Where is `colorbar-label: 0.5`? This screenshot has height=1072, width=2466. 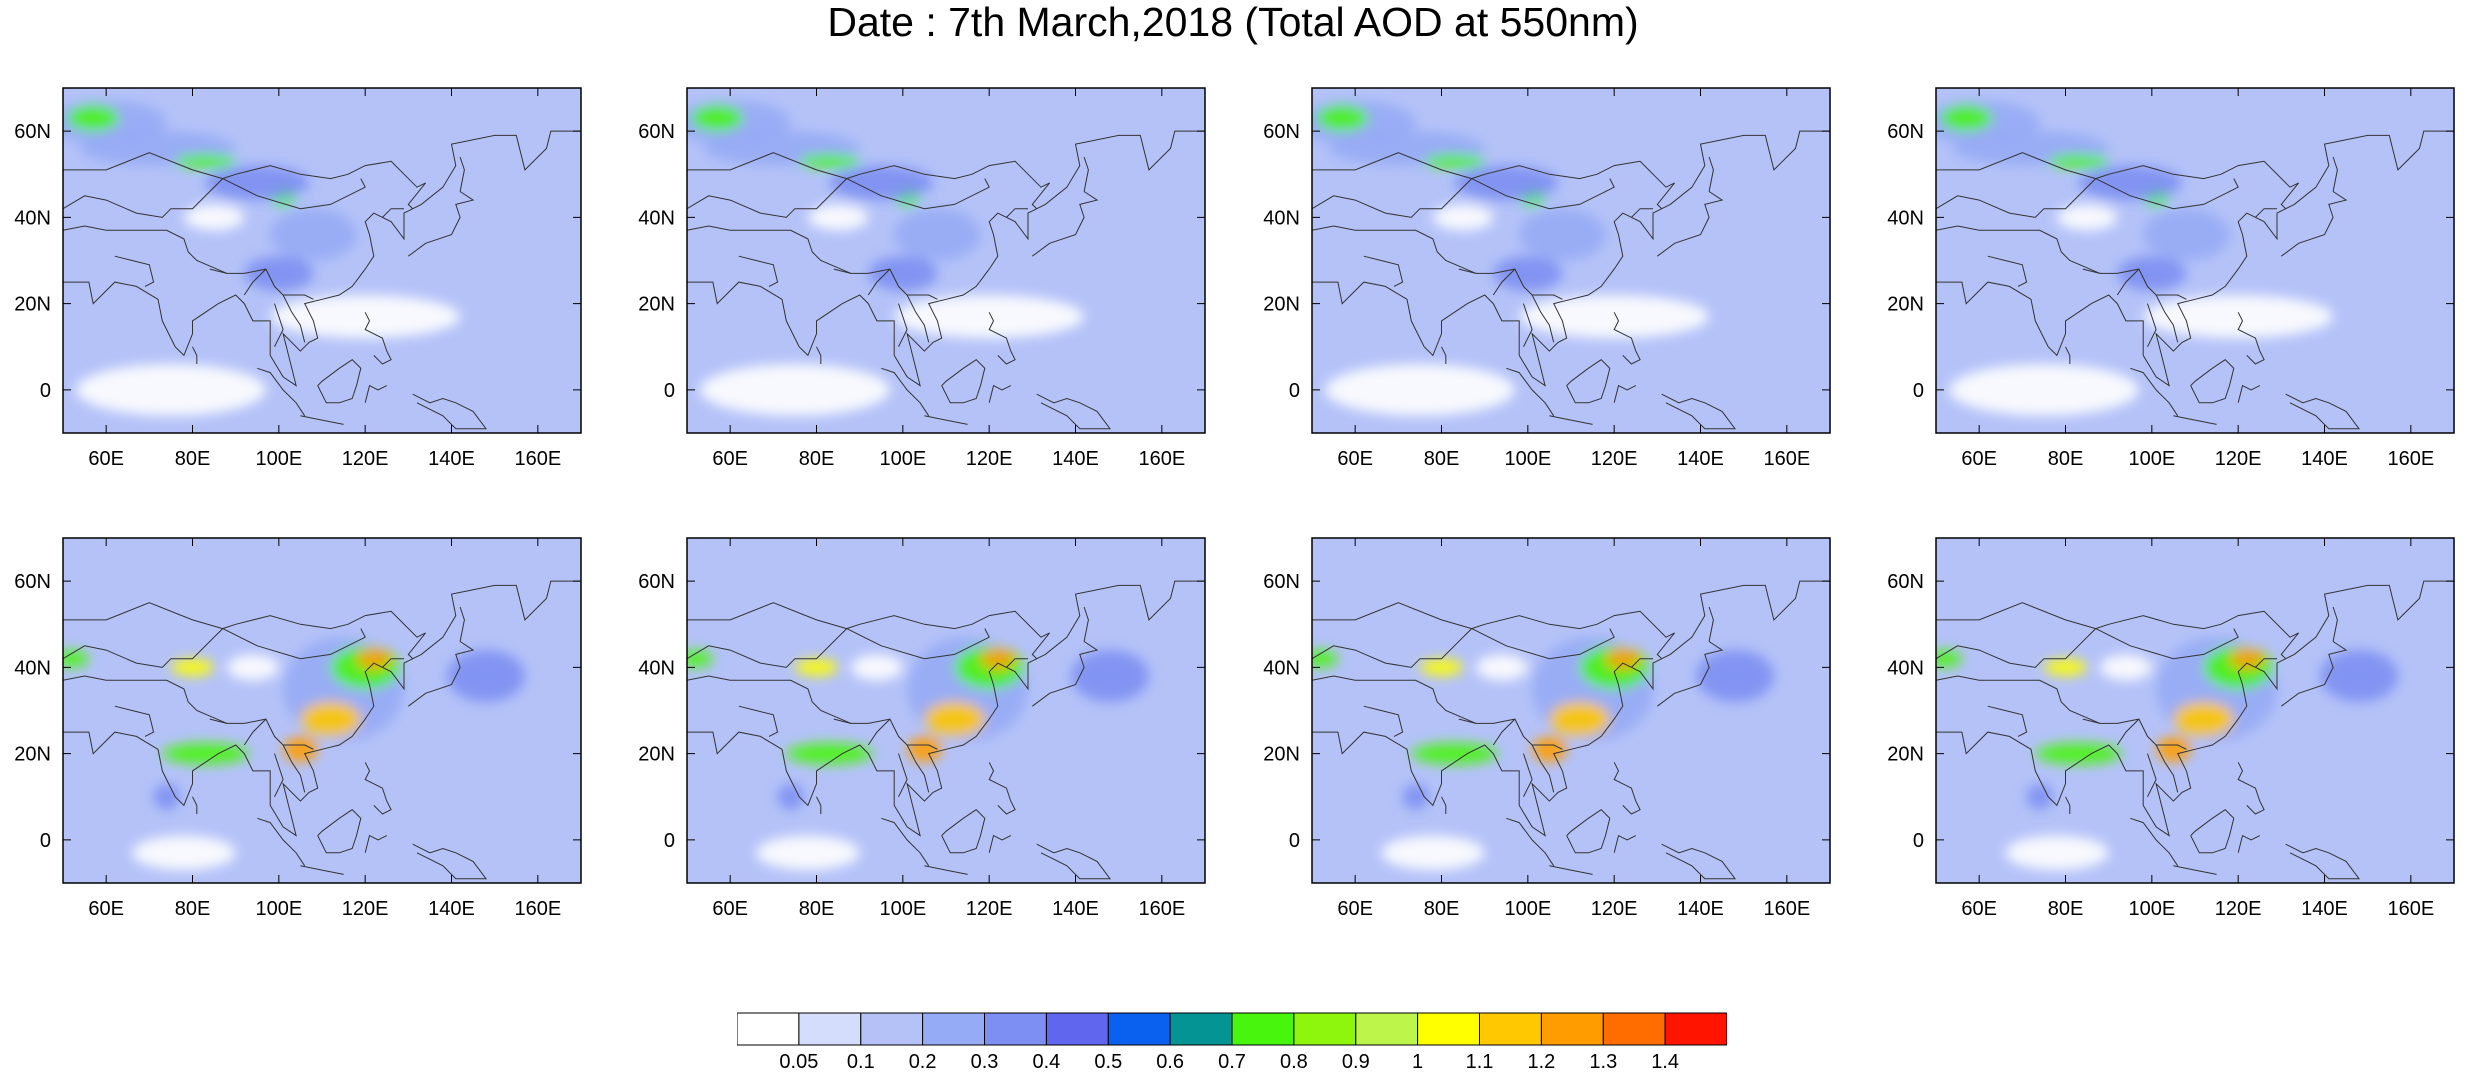 colorbar-label: 0.5 is located at coordinates (1108, 1061).